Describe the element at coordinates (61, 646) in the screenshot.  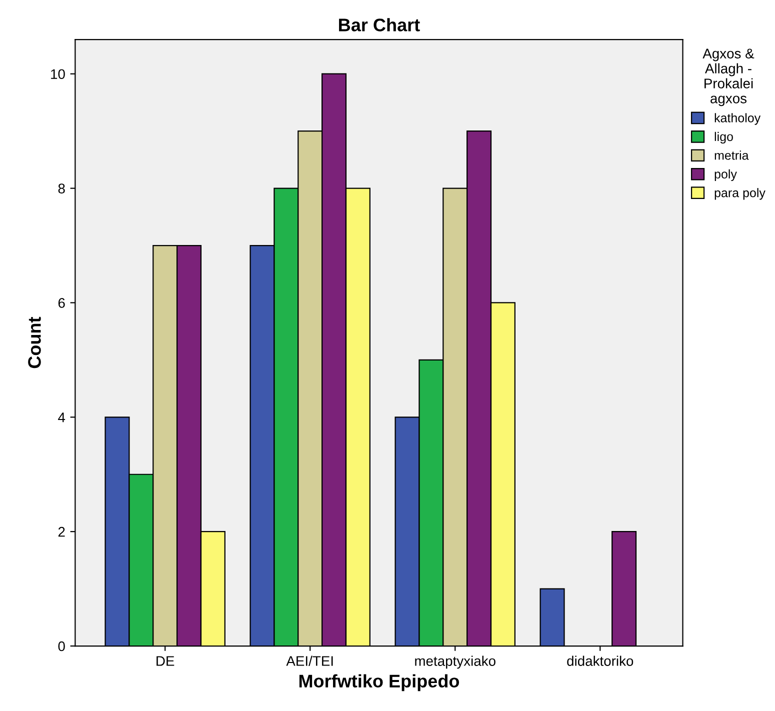
I see `y-tick-label: 0` at that location.